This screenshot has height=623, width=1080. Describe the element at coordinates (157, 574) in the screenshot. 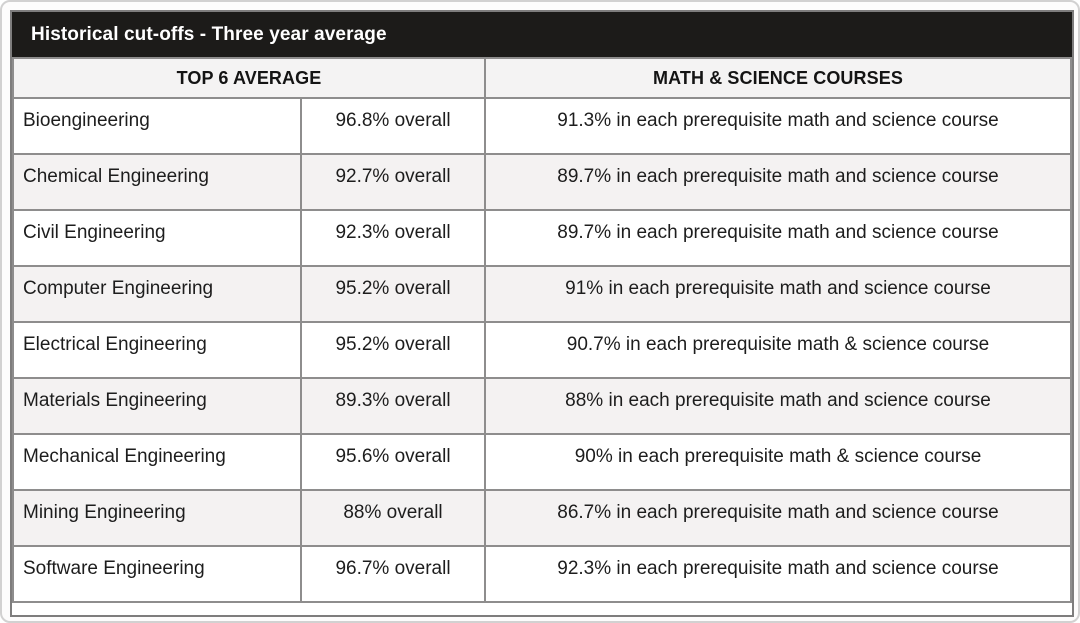

I see `program-name-cell: Software Engineering` at that location.